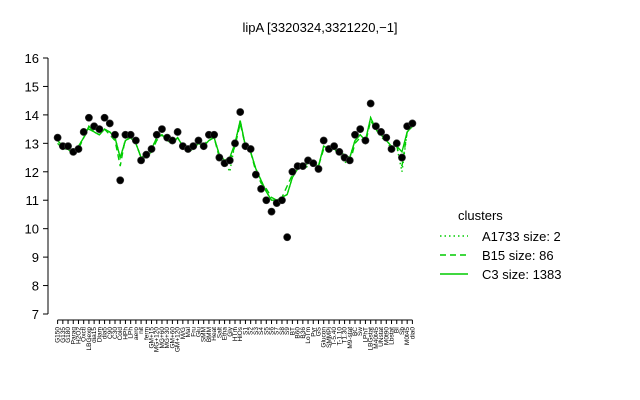  Describe the element at coordinates (350, 338) in the screenshot. I see `x-tick-label: M9-stat` at that location.